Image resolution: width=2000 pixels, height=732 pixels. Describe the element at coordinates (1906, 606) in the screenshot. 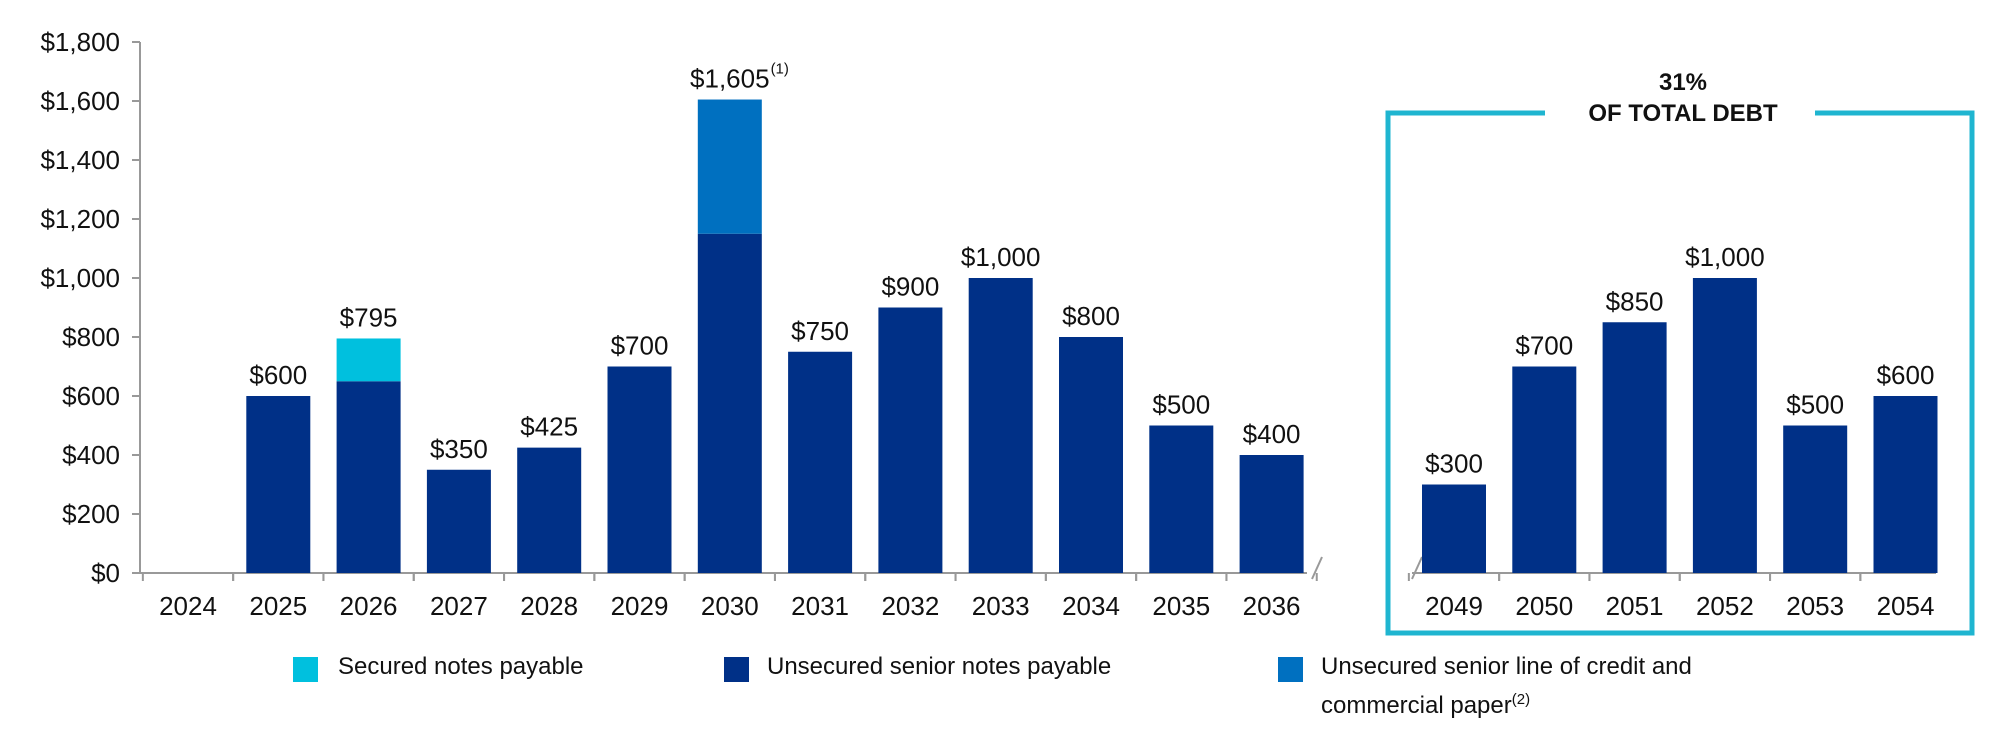

I see `x-tick-label: 2054` at that location.